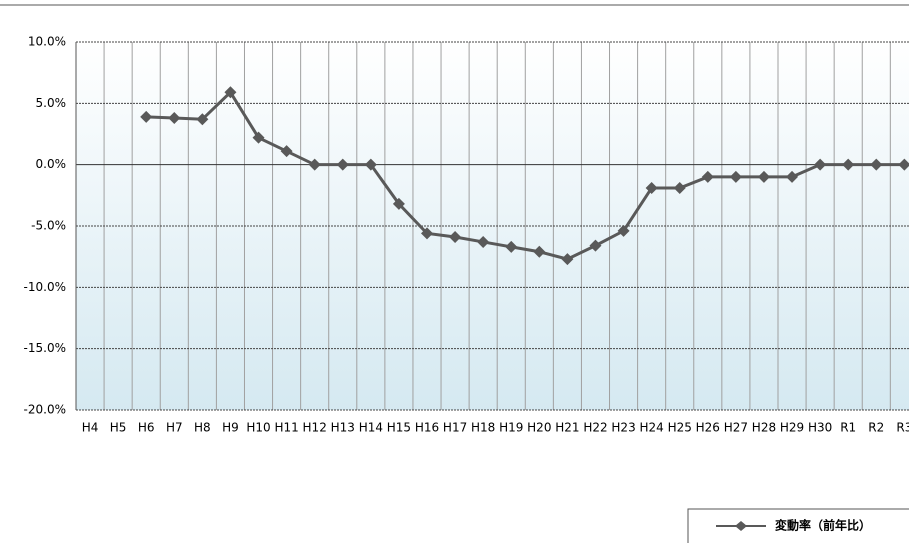  I want to click on x-tick-label: H25, so click(680, 428).